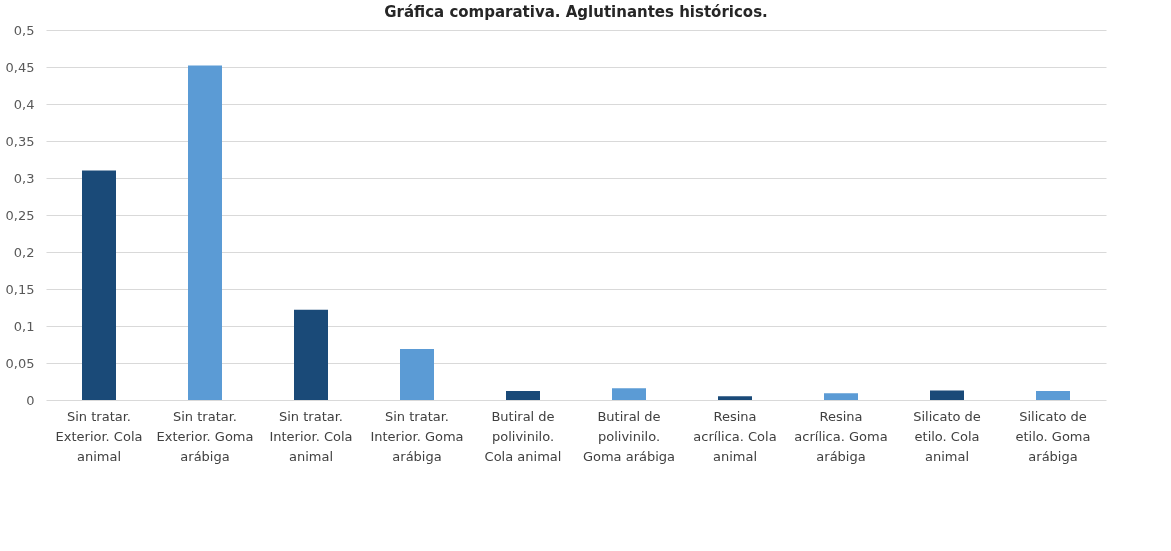  I want to click on x-tick-label: Silicato de etilo. Goma arábiga, so click(1053, 436).